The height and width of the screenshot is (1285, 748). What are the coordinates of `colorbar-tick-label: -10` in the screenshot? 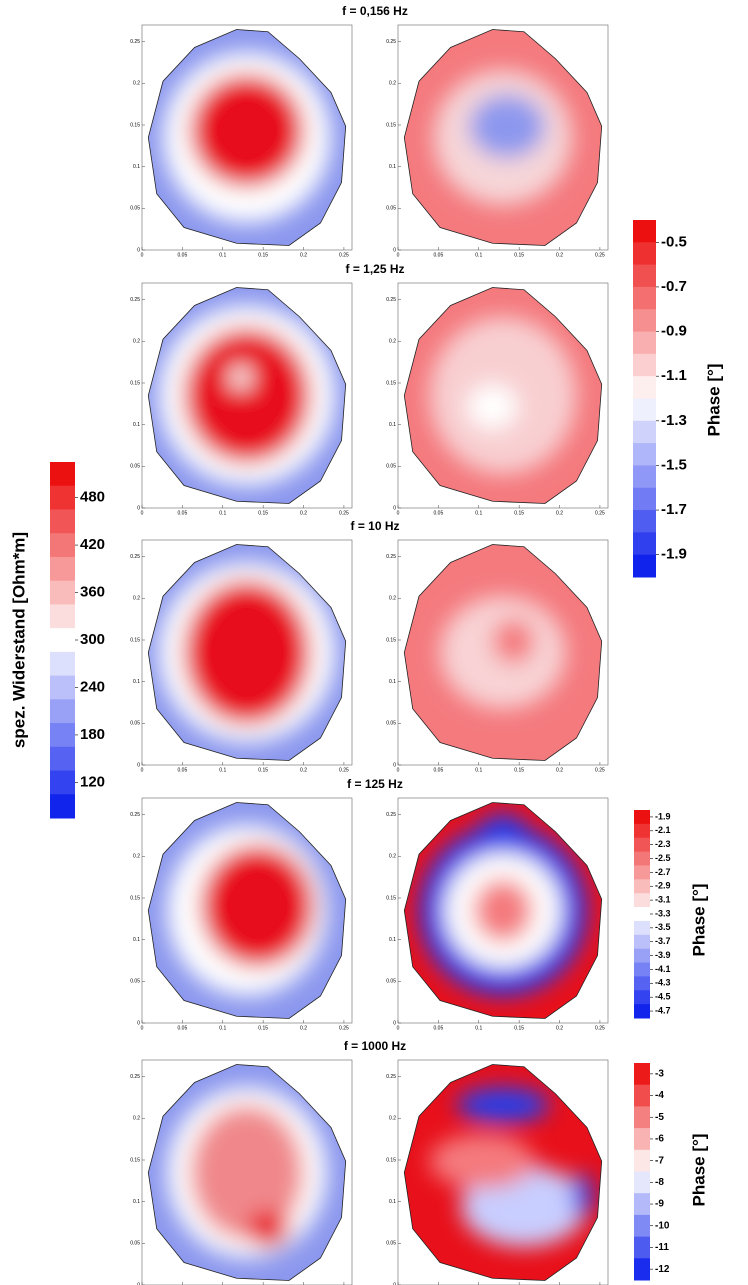 It's located at (662, 1225).